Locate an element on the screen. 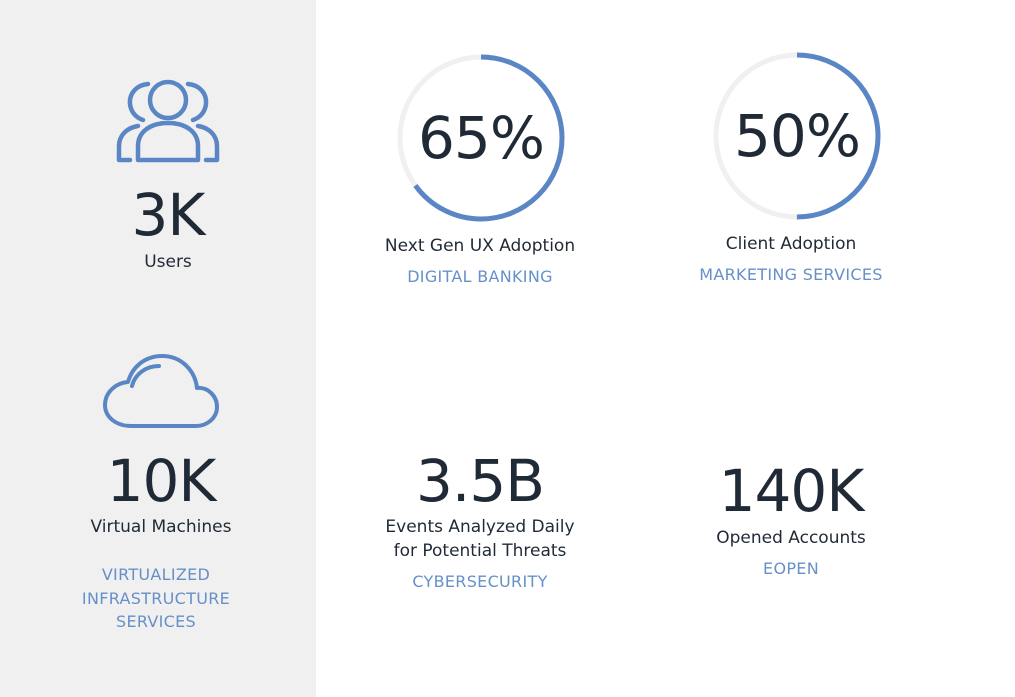 The height and width of the screenshot is (697, 1015). users-icon is located at coordinates (168, 121).